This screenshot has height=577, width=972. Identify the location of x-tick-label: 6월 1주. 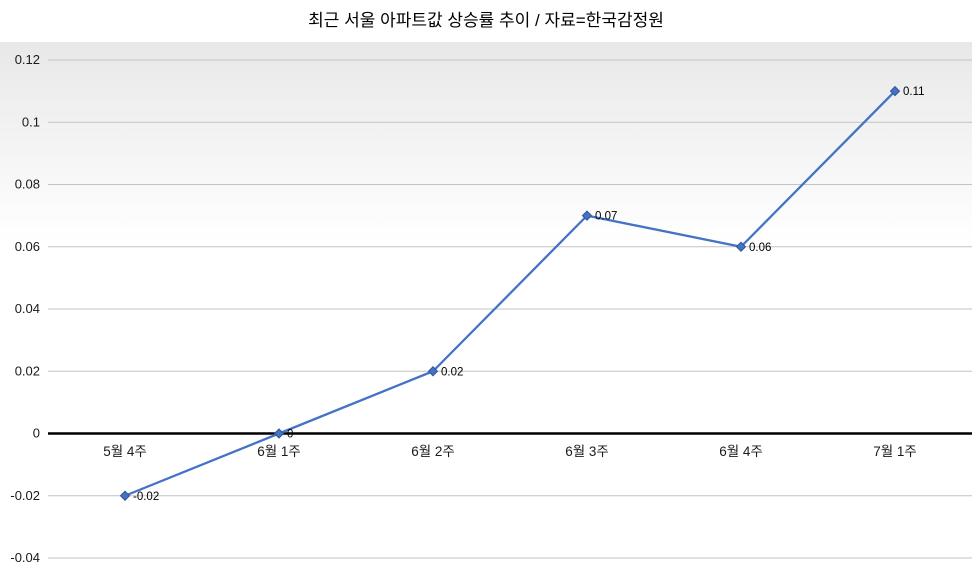
(279, 451).